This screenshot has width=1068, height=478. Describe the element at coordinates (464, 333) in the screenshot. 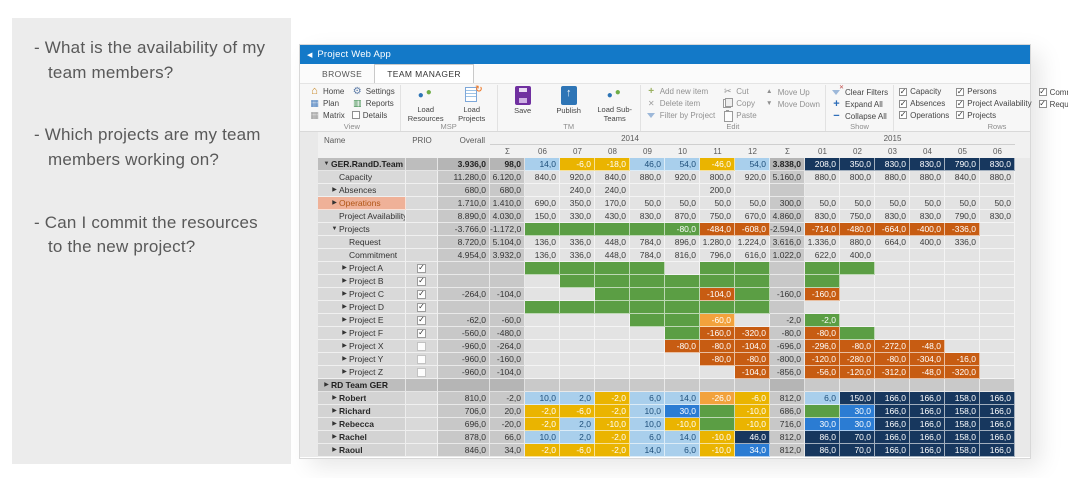

I see `cell-project-f-overall: -560,0` at that location.